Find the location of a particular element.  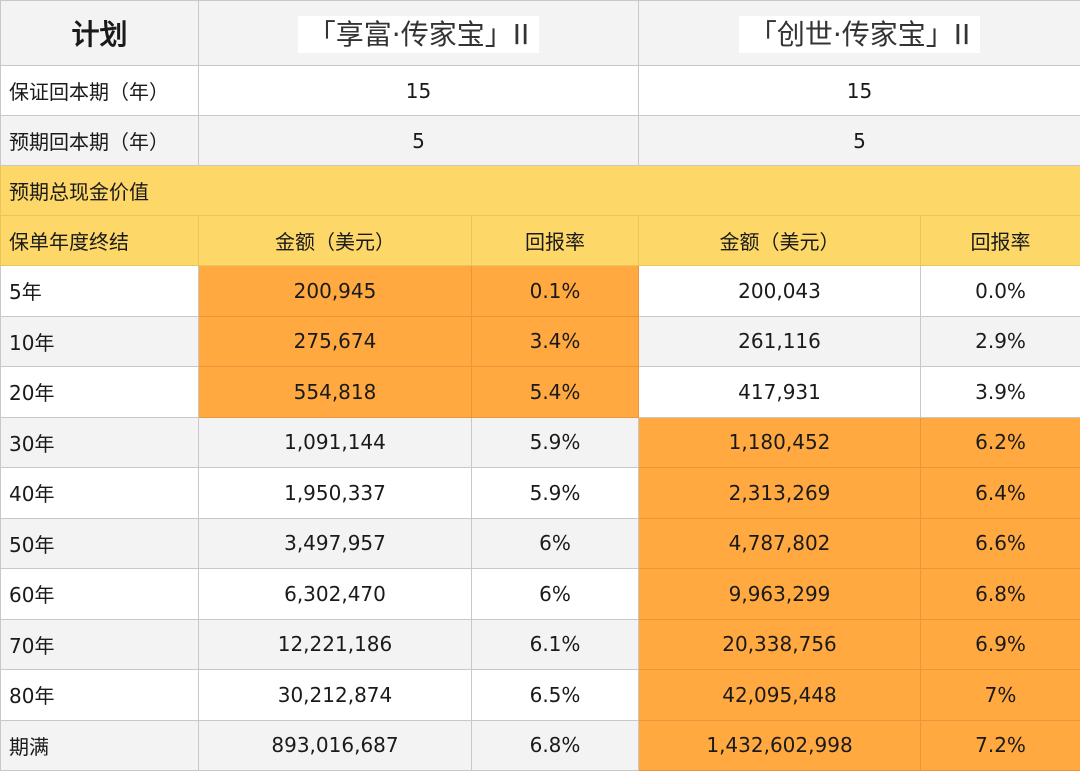

plan-b-rate: 2.9% is located at coordinates (1000, 341).